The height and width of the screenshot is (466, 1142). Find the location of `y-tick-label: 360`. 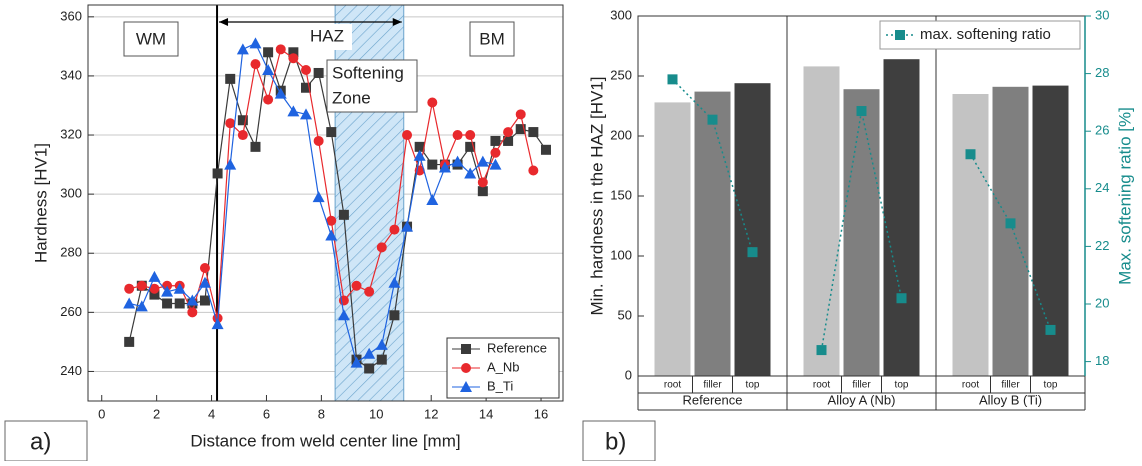

y-tick-label: 360 is located at coordinates (71, 15).